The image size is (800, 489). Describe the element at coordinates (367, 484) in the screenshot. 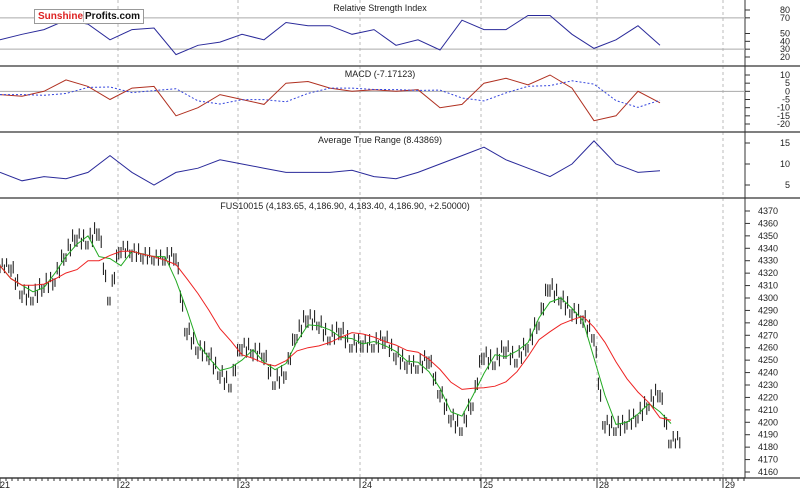

I see `x-tick-label: 24` at that location.